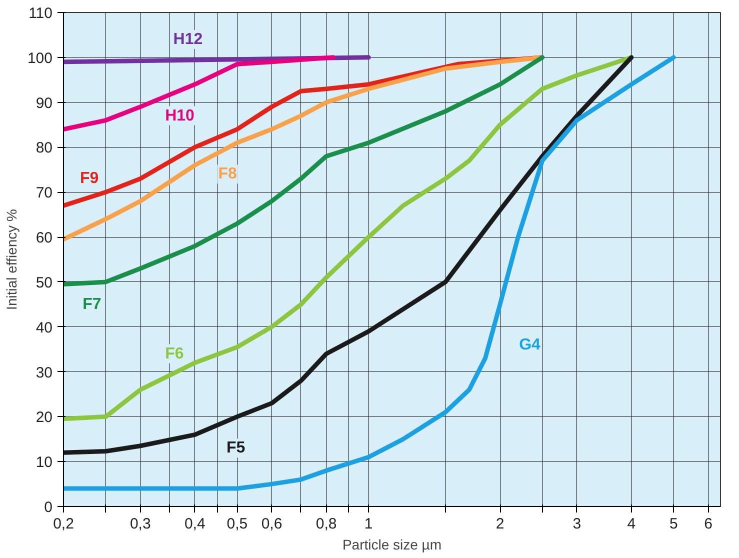 This screenshot has height=558, width=739. I want to click on x-tick-label: 0,4, so click(195, 524).